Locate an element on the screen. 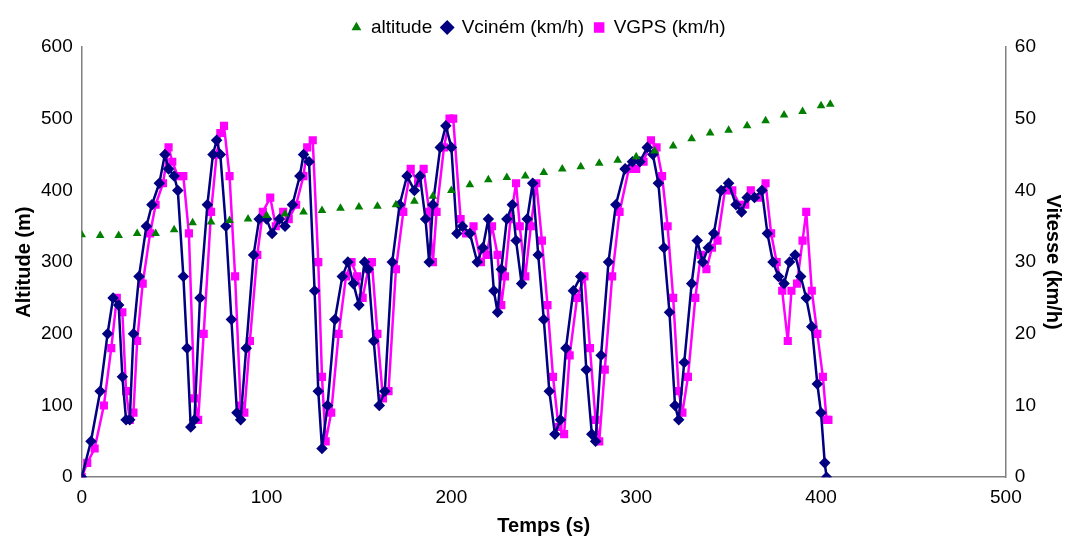  y-tick-label: 100 is located at coordinates (57, 404).